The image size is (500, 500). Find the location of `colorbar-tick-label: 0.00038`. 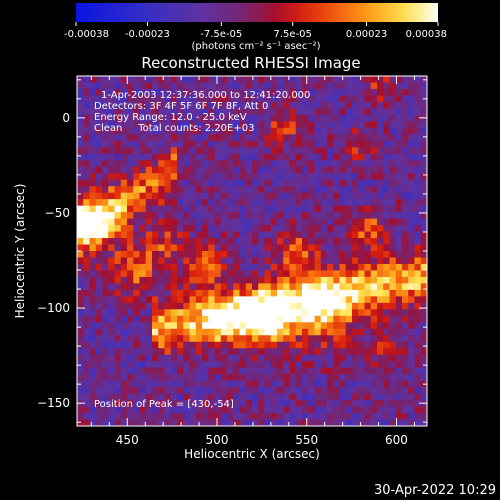

colorbar-tick-label: 0.00038 is located at coordinates (426, 34).